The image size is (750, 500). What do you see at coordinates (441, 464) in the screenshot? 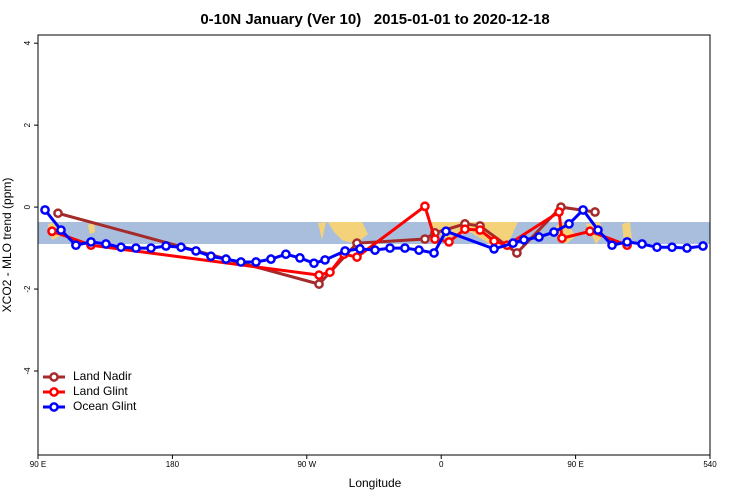
I see `x-tick-label: 0` at bounding box center [441, 464].